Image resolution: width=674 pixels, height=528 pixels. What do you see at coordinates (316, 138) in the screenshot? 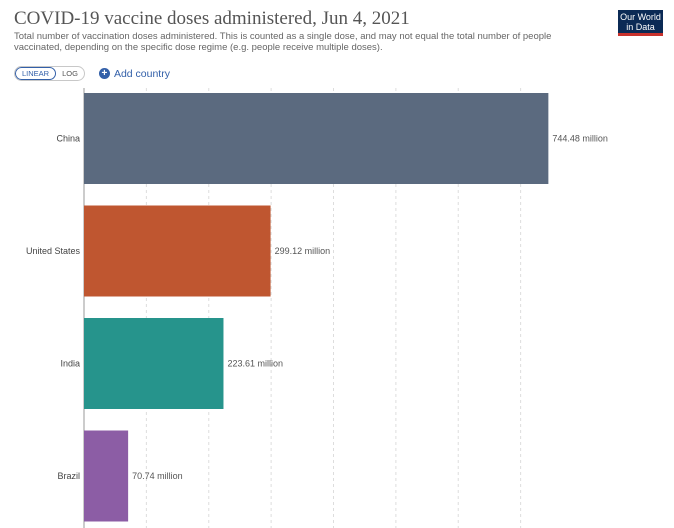
I see `bar-china` at bounding box center [316, 138].